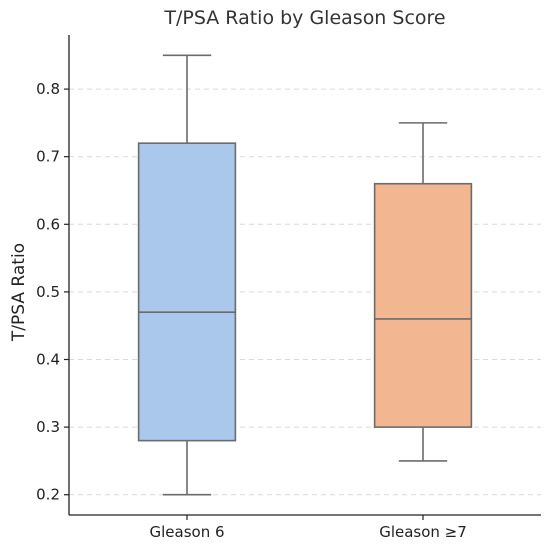 The height and width of the screenshot is (547, 550). Describe the element at coordinates (423, 532) in the screenshot. I see `x-tick-label: Gleason ≥7` at that location.